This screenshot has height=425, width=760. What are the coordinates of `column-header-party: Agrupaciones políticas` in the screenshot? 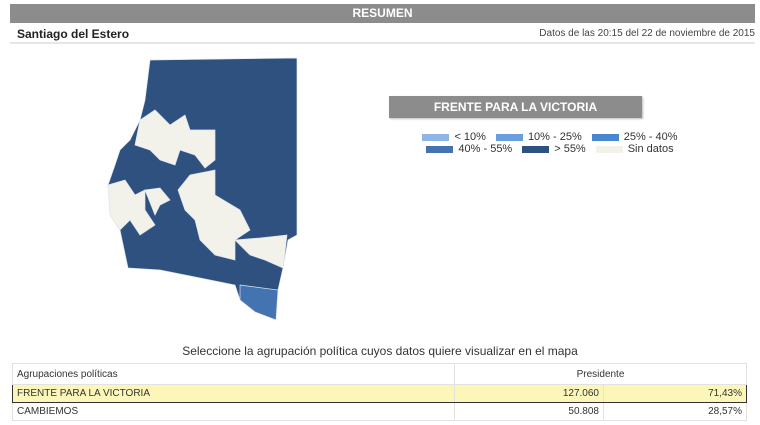 It's located at (233, 374).